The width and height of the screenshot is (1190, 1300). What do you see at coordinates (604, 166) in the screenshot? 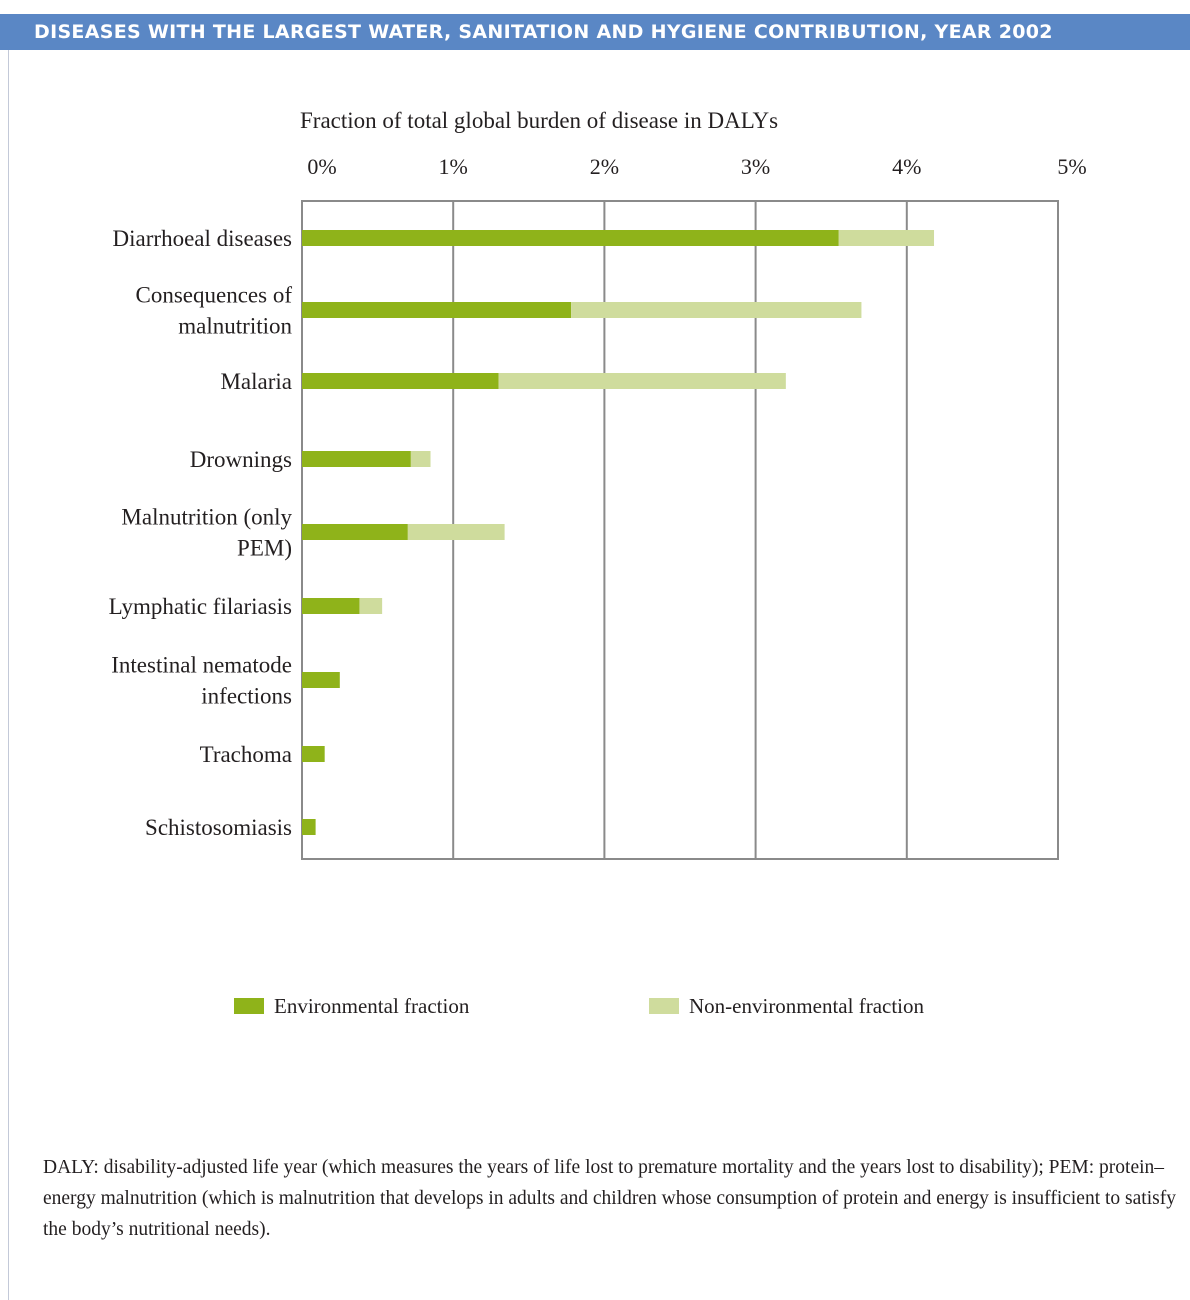
I see `x-tick-label-2: 2%` at bounding box center [604, 166].